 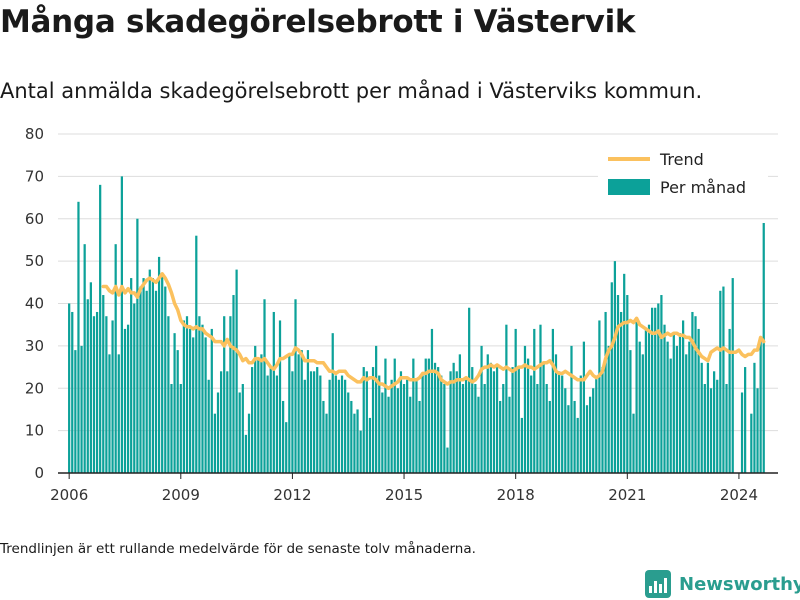 What do you see at coordinates (181, 495) in the screenshot?
I see `x-tick-label: 2009` at bounding box center [181, 495].